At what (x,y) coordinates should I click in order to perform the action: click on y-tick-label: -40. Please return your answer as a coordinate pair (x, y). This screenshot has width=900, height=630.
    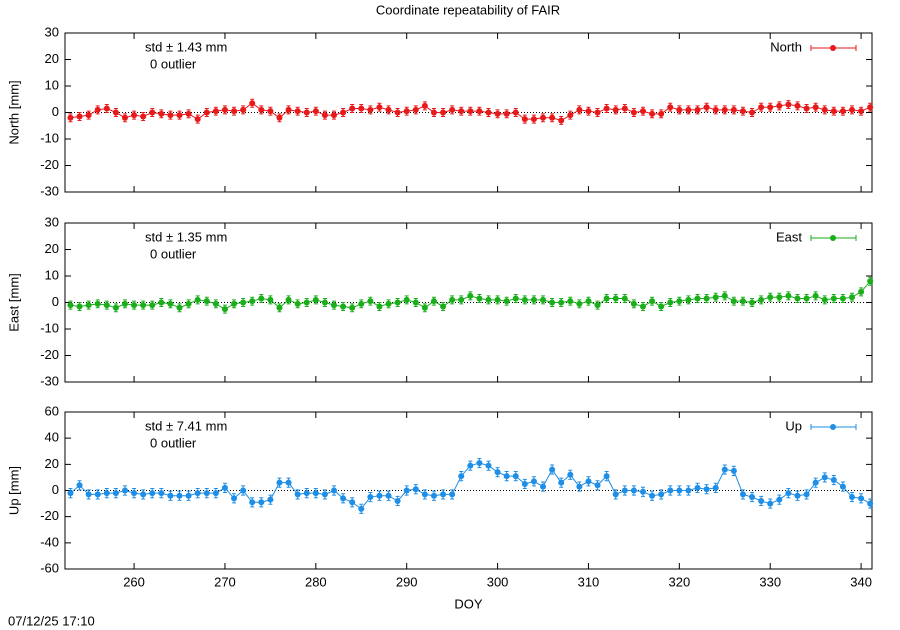
    Looking at the image, I should click on (49, 541).